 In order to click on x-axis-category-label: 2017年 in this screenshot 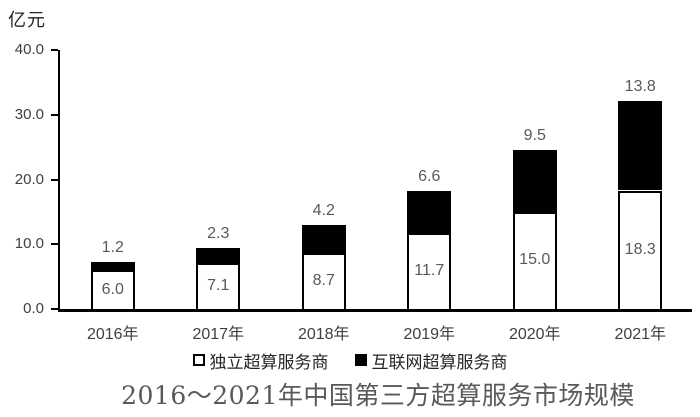, I will do `click(218, 334)`.